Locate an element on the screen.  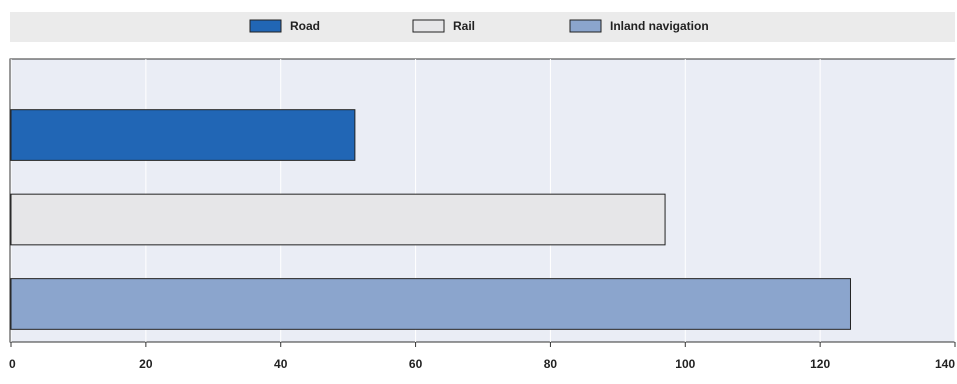
x-tick-label: 0 is located at coordinates (12, 364).